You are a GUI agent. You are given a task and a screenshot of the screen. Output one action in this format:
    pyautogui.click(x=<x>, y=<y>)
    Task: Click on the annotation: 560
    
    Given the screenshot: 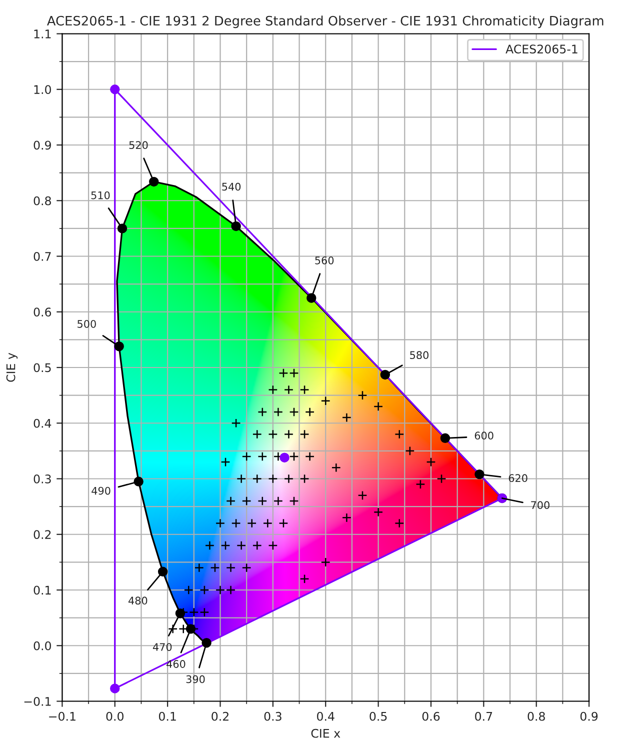 What is the action you would take?
    pyautogui.click(x=324, y=260)
    